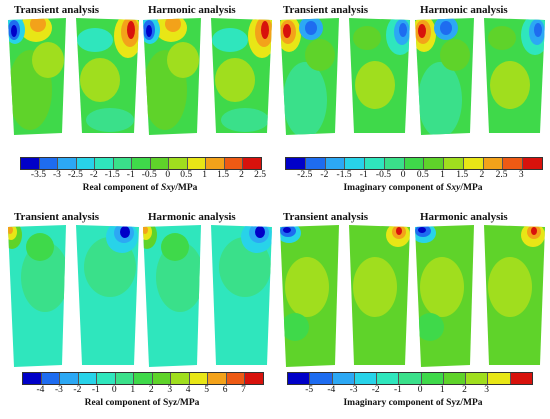 This screenshot has height=419, width=550. What do you see at coordinates (143, 175) in the screenshot?
I see `colorbar-ticks: -3.5 -3 -2.5 -2 -1.5 -1 -0.5 0 0.5 1 1.5 2 2.5` at bounding box center [143, 175].